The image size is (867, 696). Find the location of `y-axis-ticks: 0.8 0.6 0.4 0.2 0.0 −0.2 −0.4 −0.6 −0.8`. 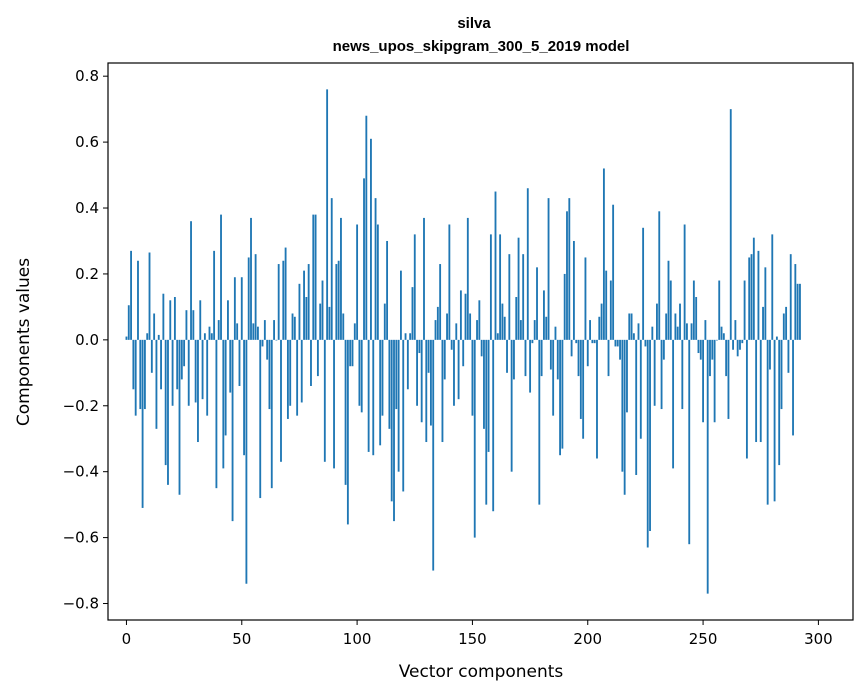

y-axis-ticks: 0.8 0.6 0.4 0.2 0.0 −0.2 −0.4 −0.6 −0.8 is located at coordinates (85, 340).